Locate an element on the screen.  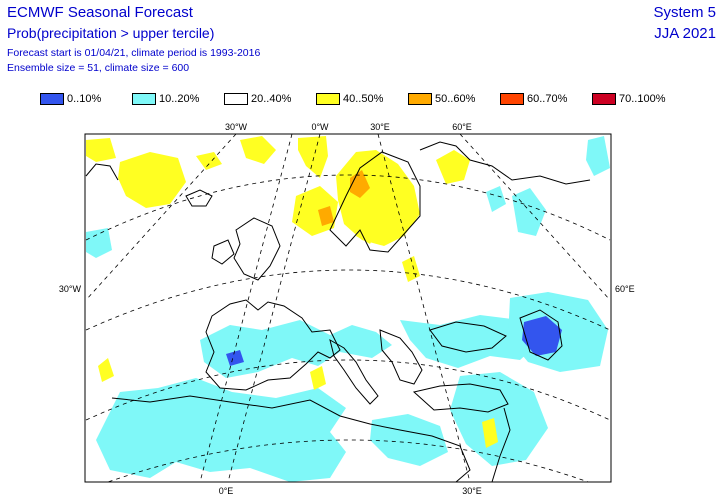
yellow-region-scandinavia is located at coordinates (378, 198).